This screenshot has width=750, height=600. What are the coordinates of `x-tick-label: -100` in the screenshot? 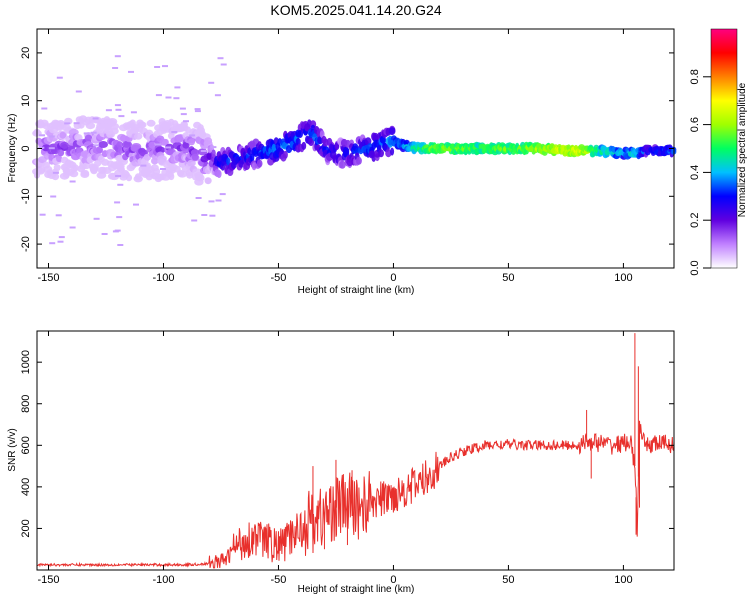 It's located at (163, 580).